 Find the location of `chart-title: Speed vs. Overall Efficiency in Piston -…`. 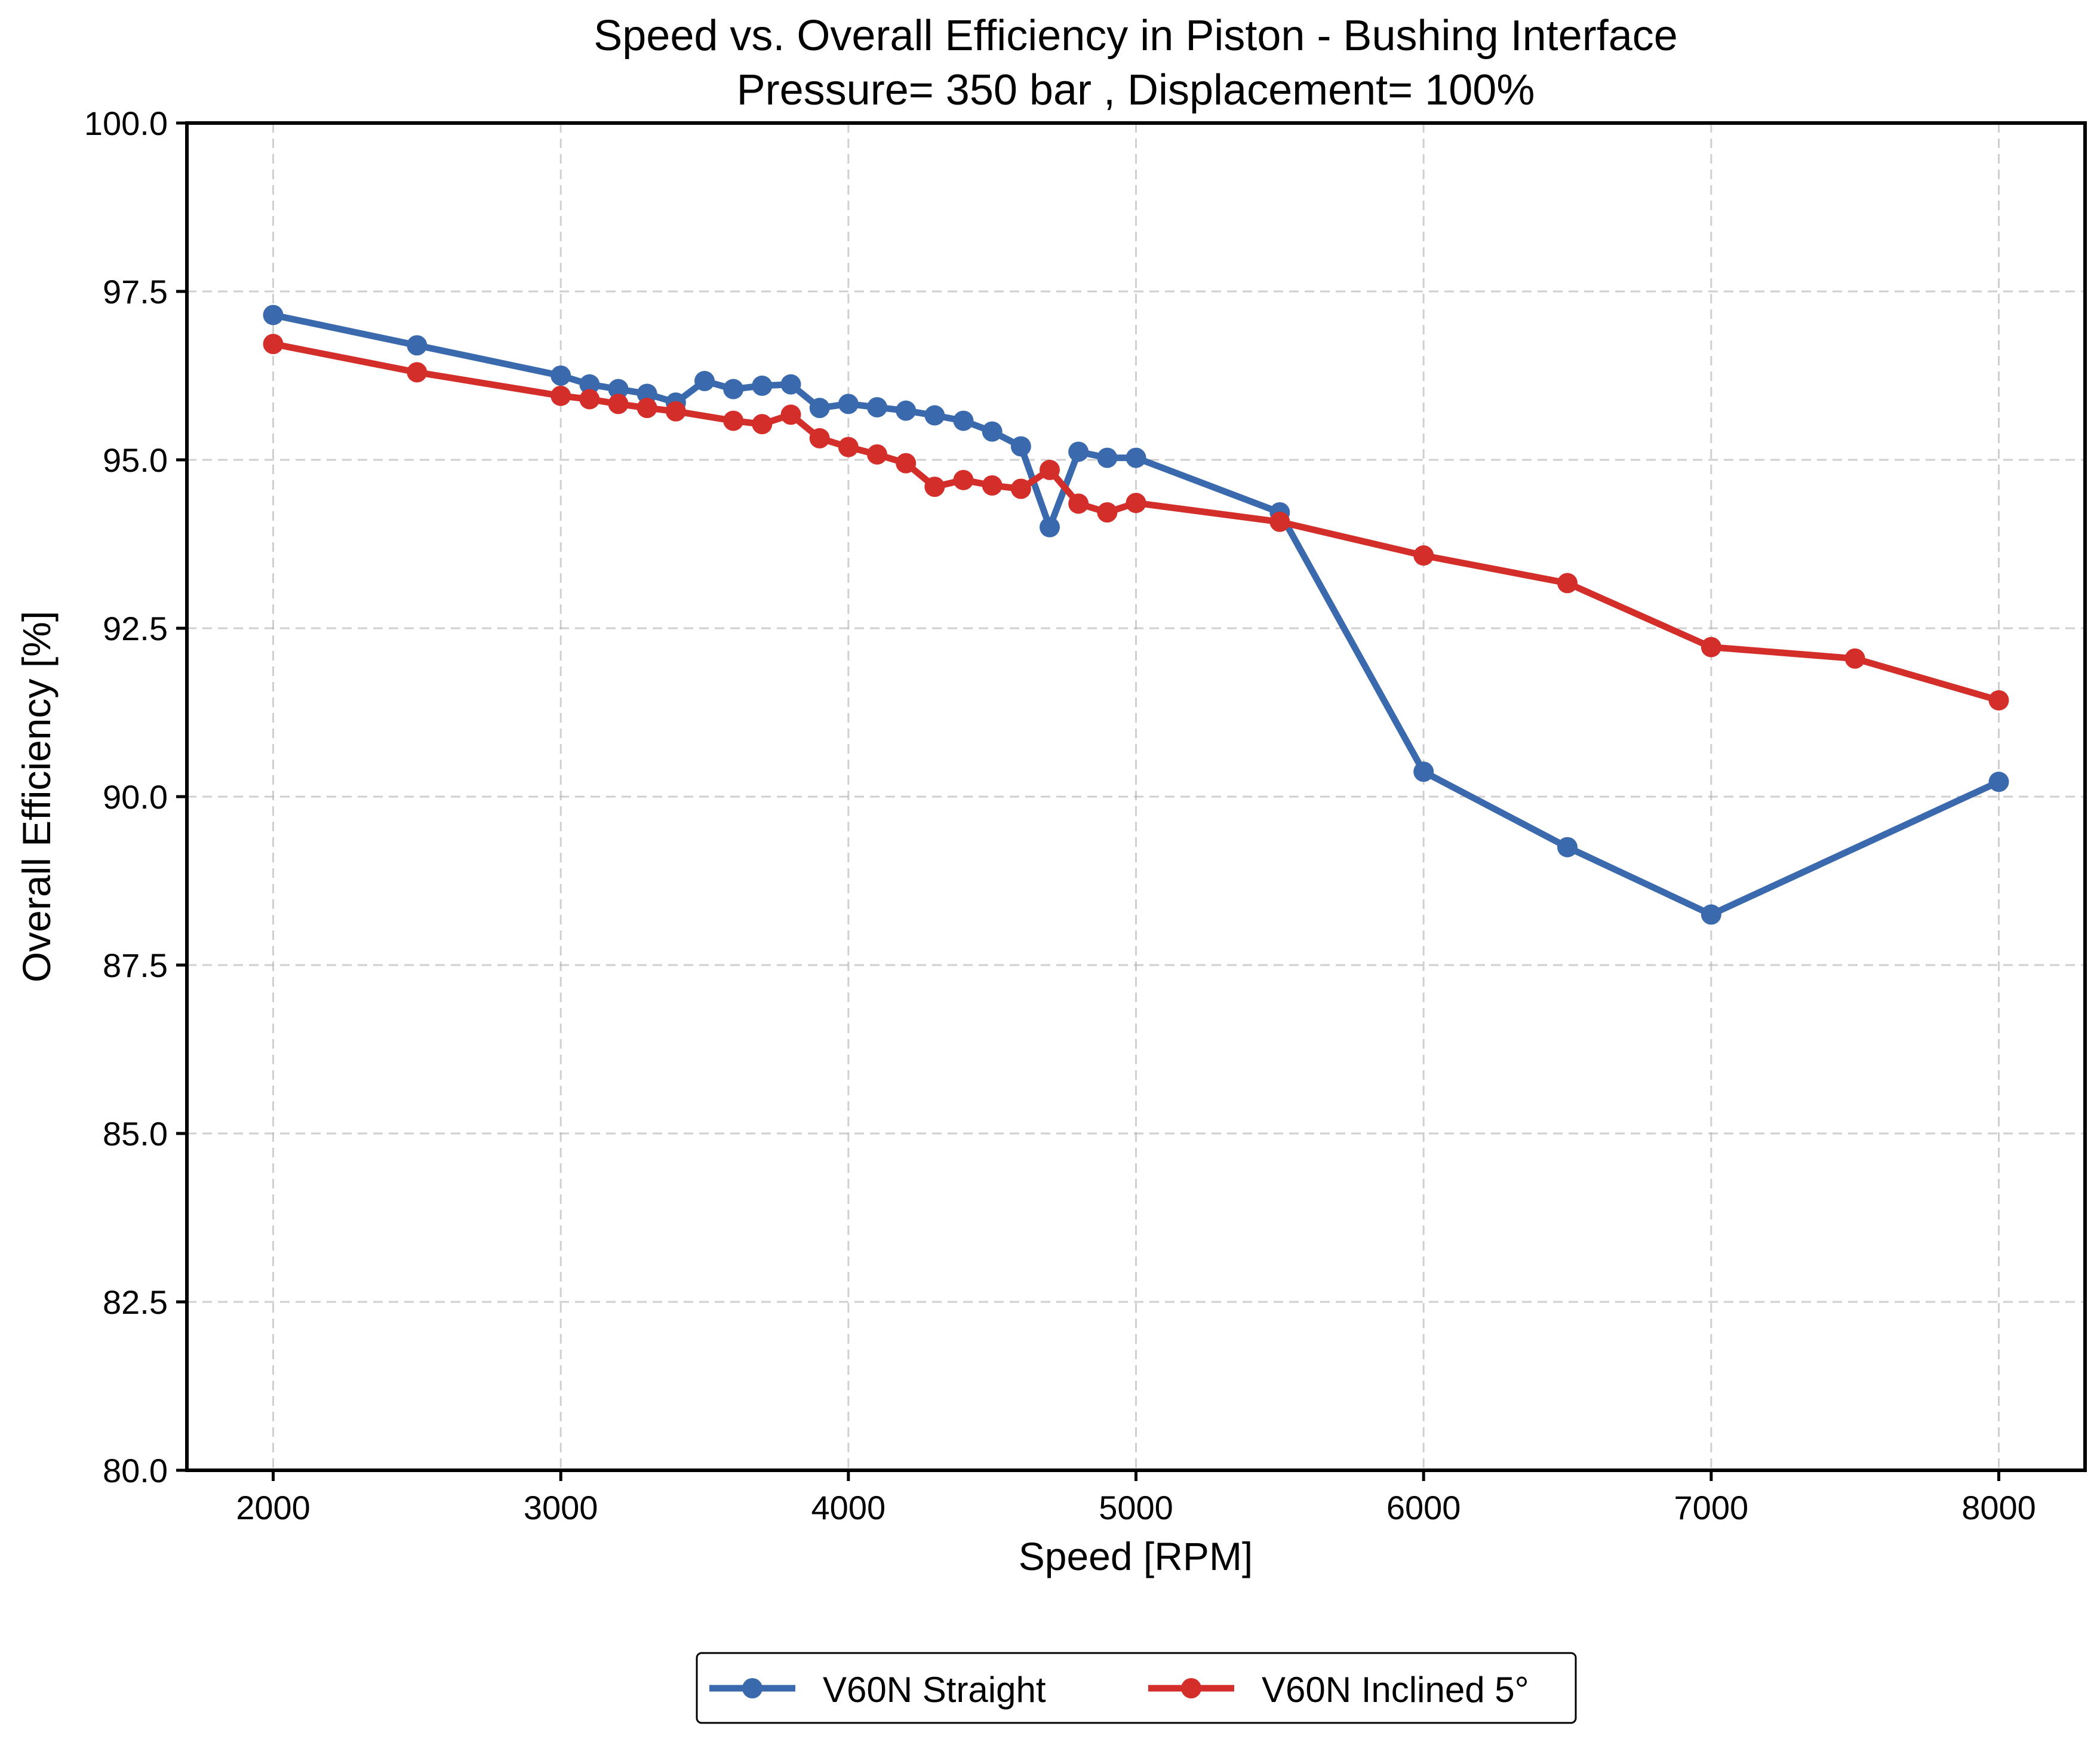

chart-title: Speed vs. Overall Efficiency in Piston -… is located at coordinates (1136, 36).